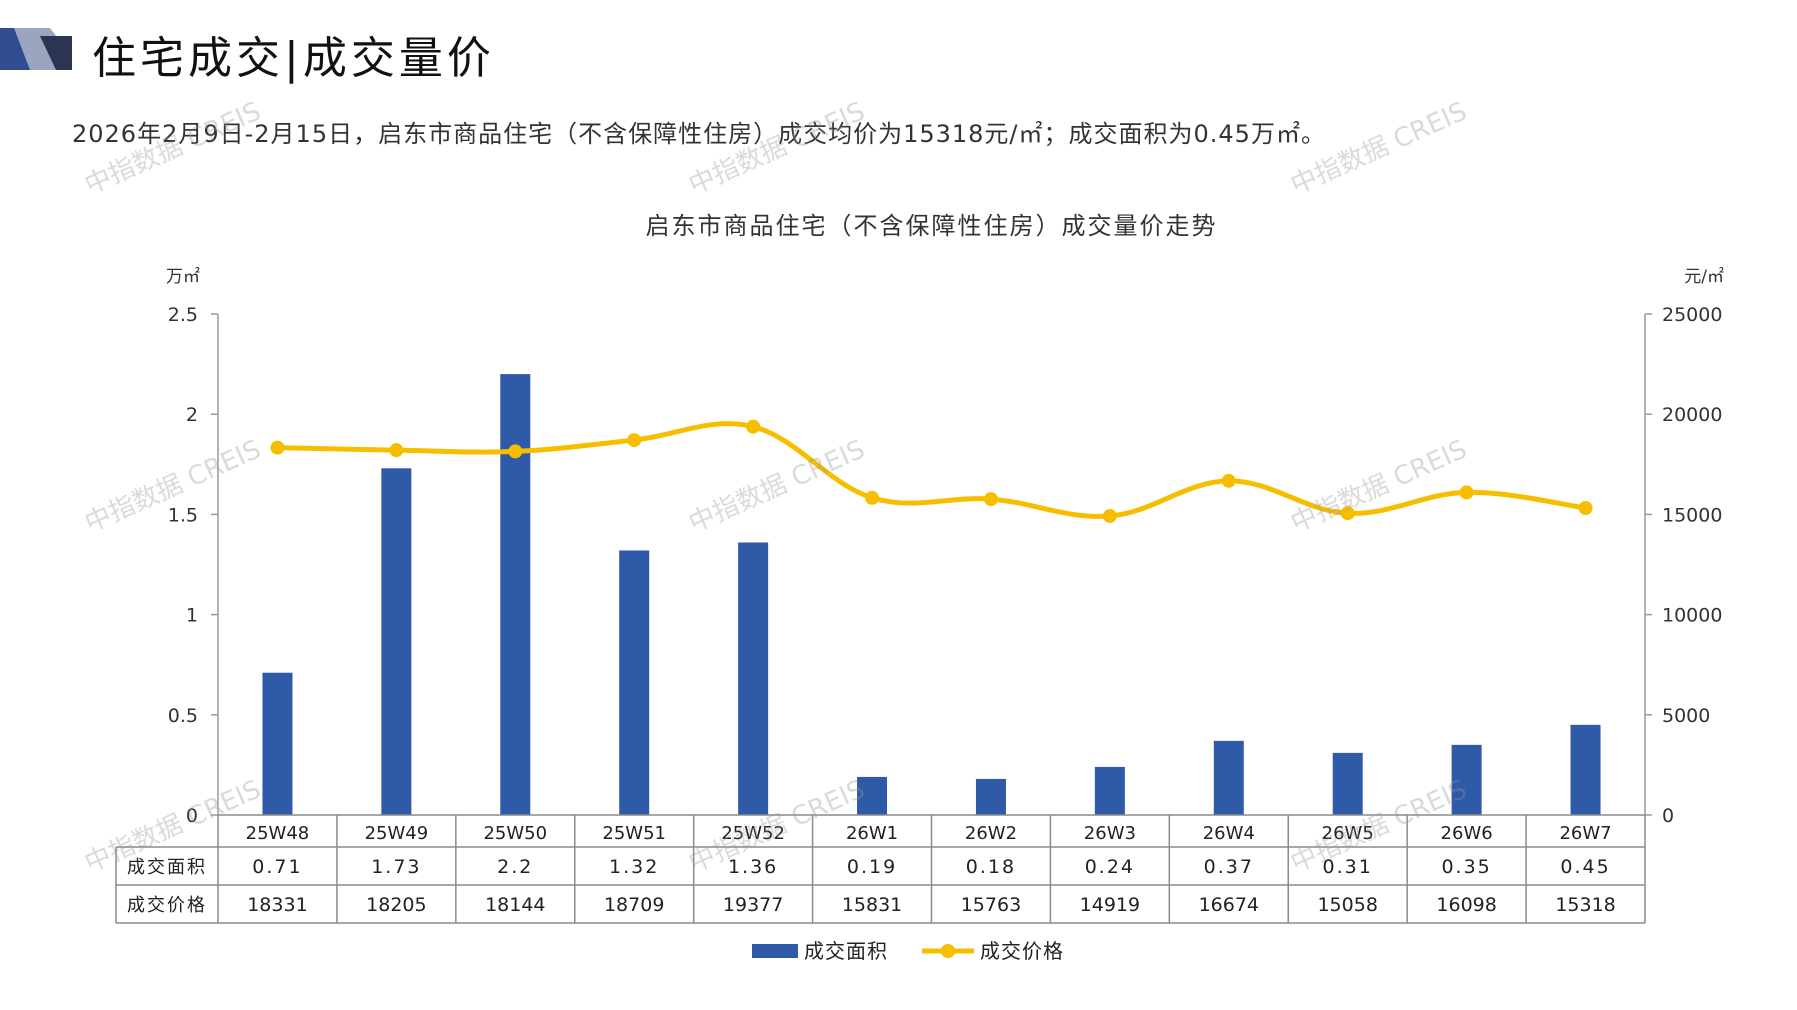 The width and height of the screenshot is (1797, 1010). I want to click on bar-area-25W49, so click(396, 641).